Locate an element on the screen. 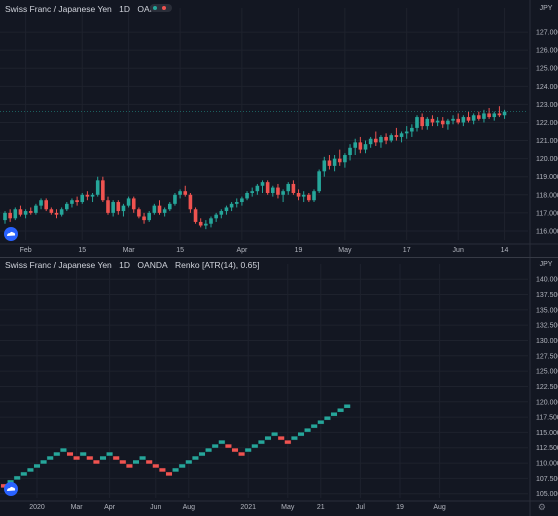 The width and height of the screenshot is (558, 516). chart-style-label: Renko [ATR(14), 0.65] is located at coordinates (217, 265).